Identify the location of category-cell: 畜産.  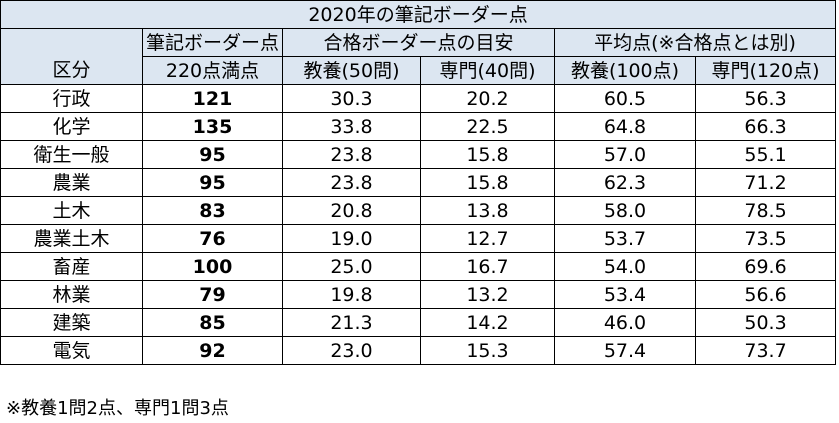
(71, 266).